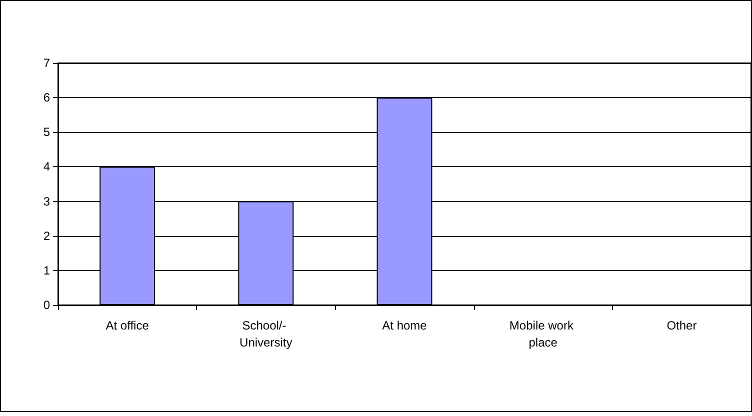 This screenshot has width=752, height=416. Describe the element at coordinates (46, 235) in the screenshot. I see `y-tick-label: 2` at that location.